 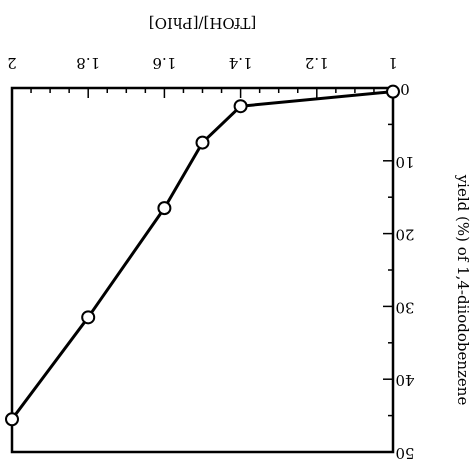 I want to click on x-tick-label: 1, so click(x=393, y=63).